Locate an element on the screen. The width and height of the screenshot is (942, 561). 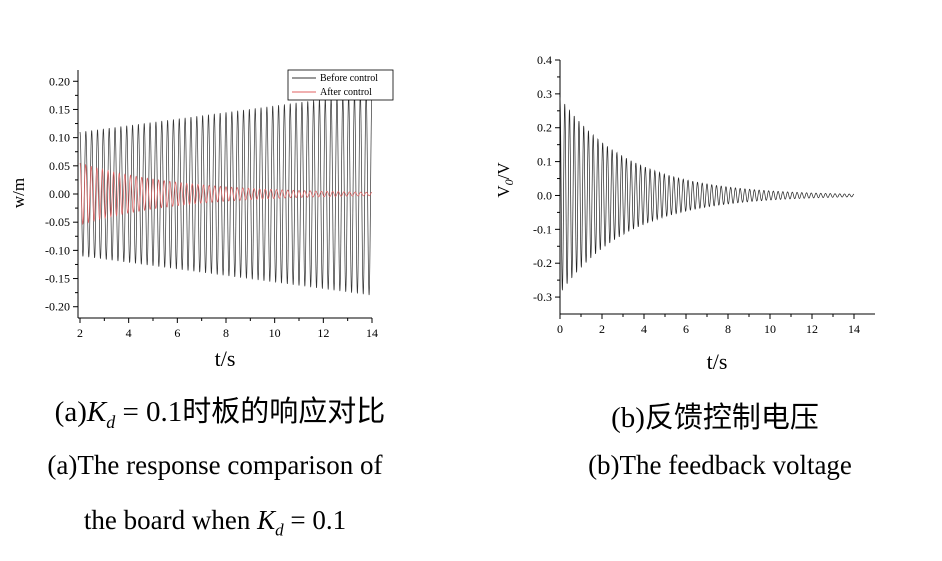
caption-b-english: (b)The feedback voltage is located at coordinates (720, 465).